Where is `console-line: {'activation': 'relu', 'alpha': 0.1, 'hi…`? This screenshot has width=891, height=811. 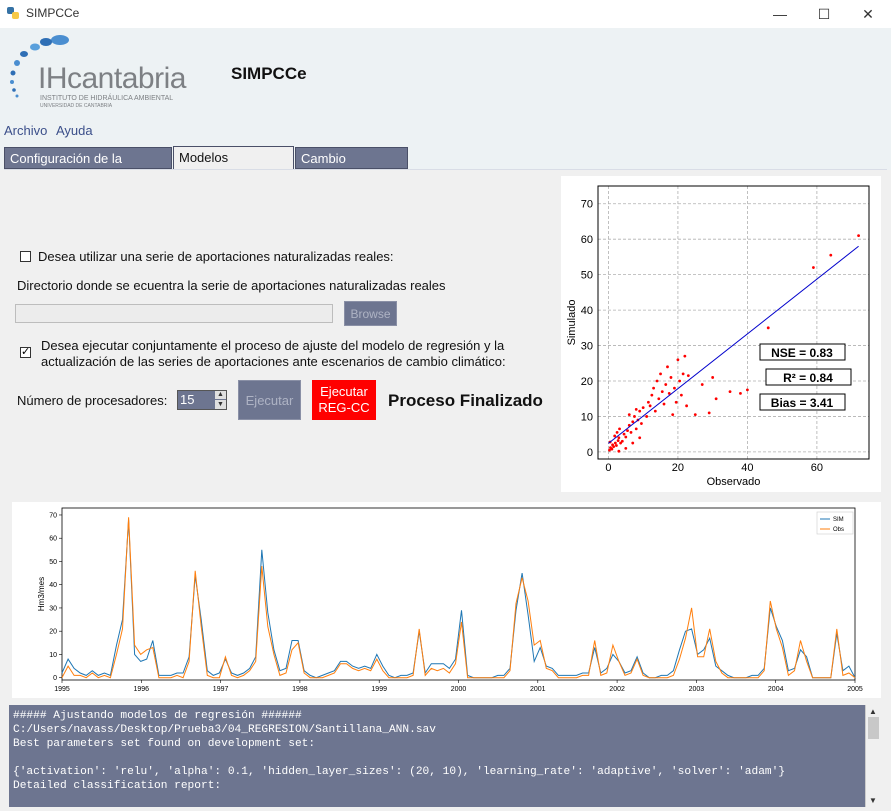
console-line: {'activation': 'relu', 'alpha': 0.1, 'hi… is located at coordinates (399, 772).